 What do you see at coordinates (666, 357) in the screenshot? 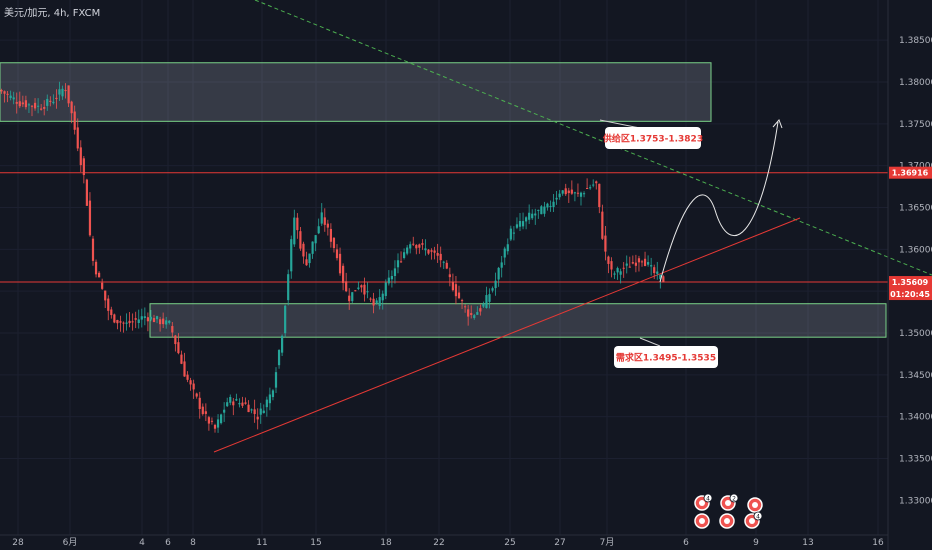
I see `zone-label-box` at bounding box center [666, 357].